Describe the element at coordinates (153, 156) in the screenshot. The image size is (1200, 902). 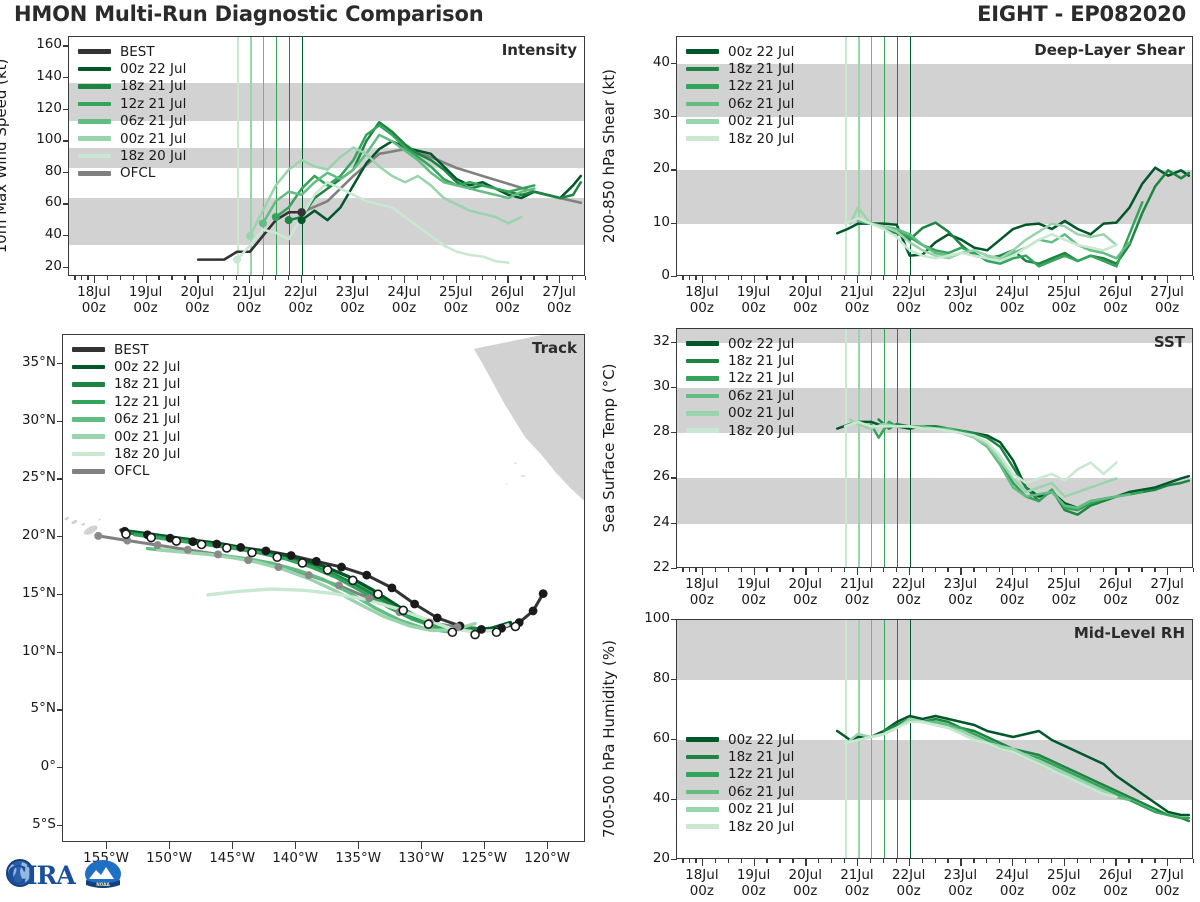
I see `legend-label: 18z 20 Jul` at that location.